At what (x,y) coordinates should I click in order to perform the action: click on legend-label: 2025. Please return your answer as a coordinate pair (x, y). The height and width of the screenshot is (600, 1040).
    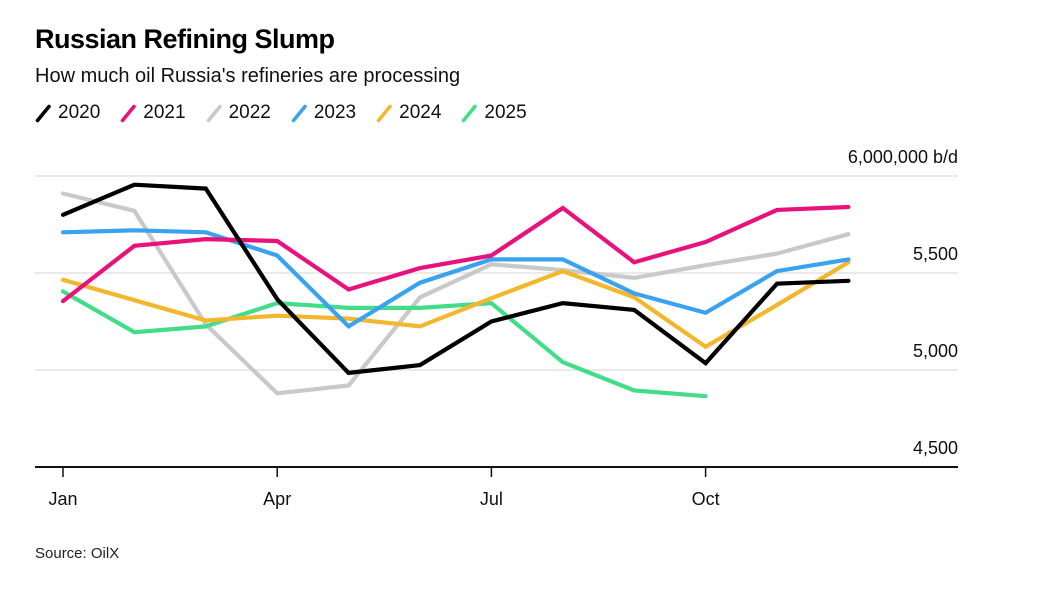
    Looking at the image, I should click on (505, 112).